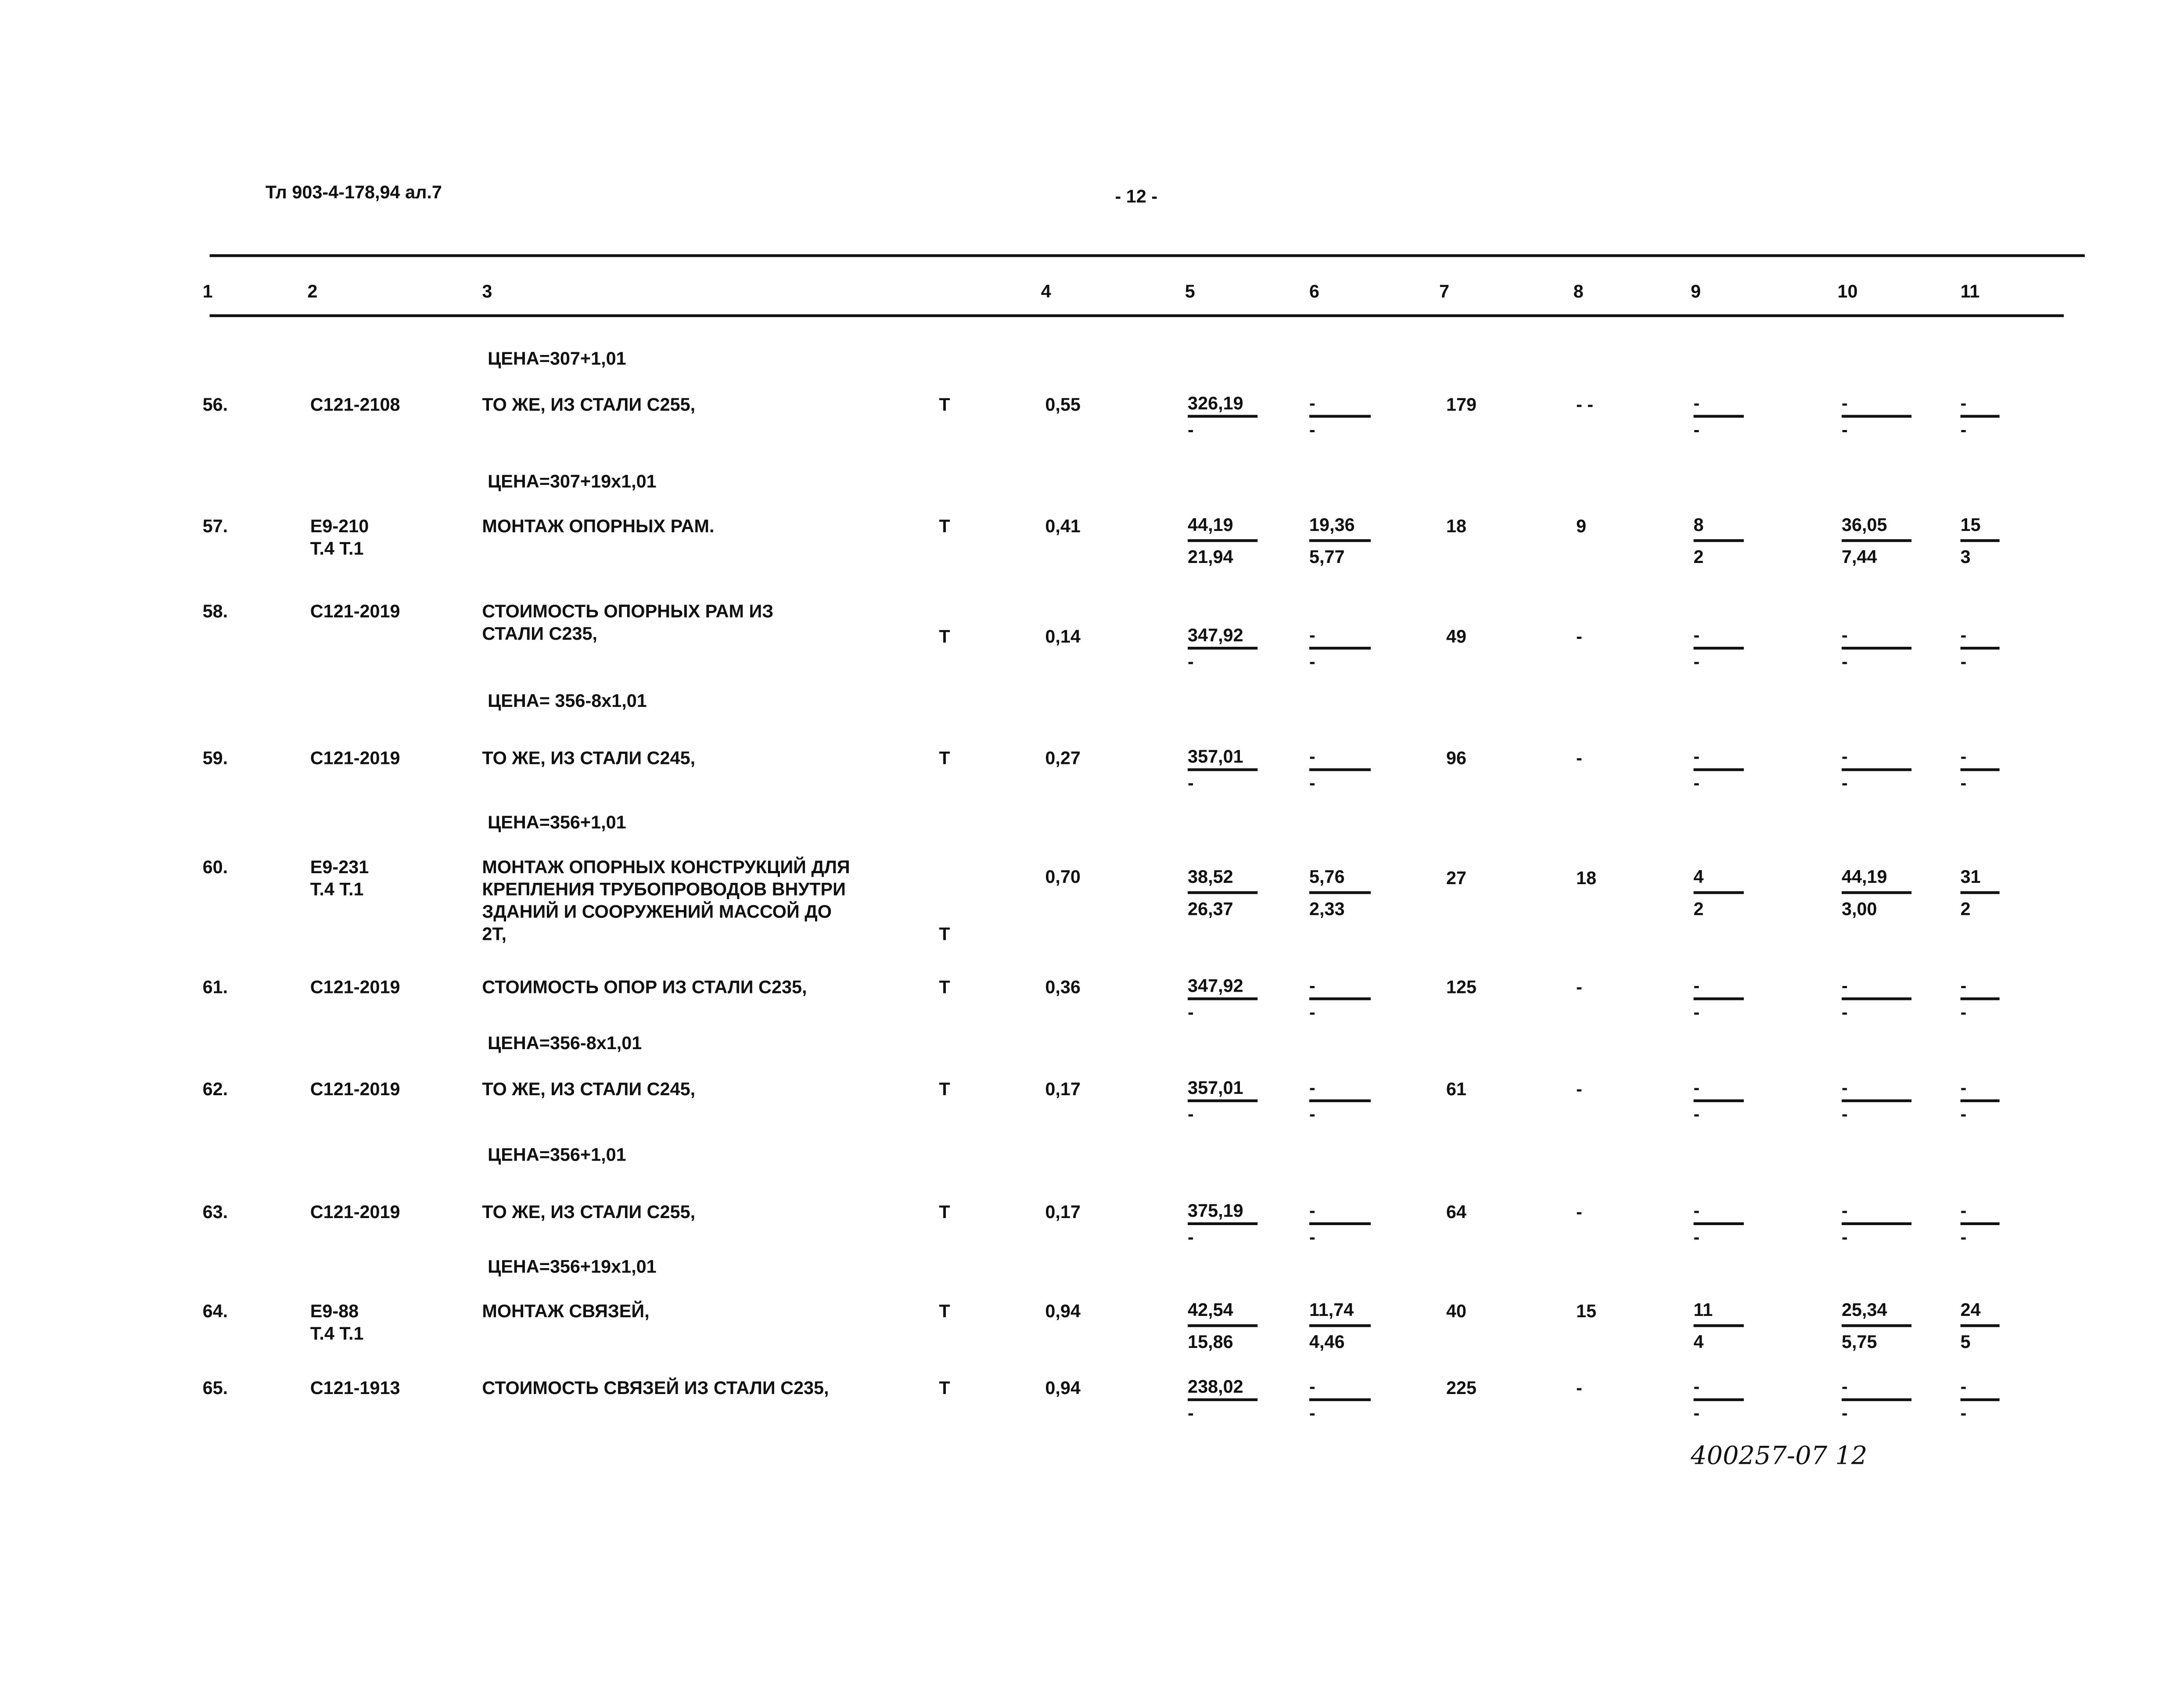  I want to click on fraction-cell-c6: 19,36 5,77, so click(1340, 540).